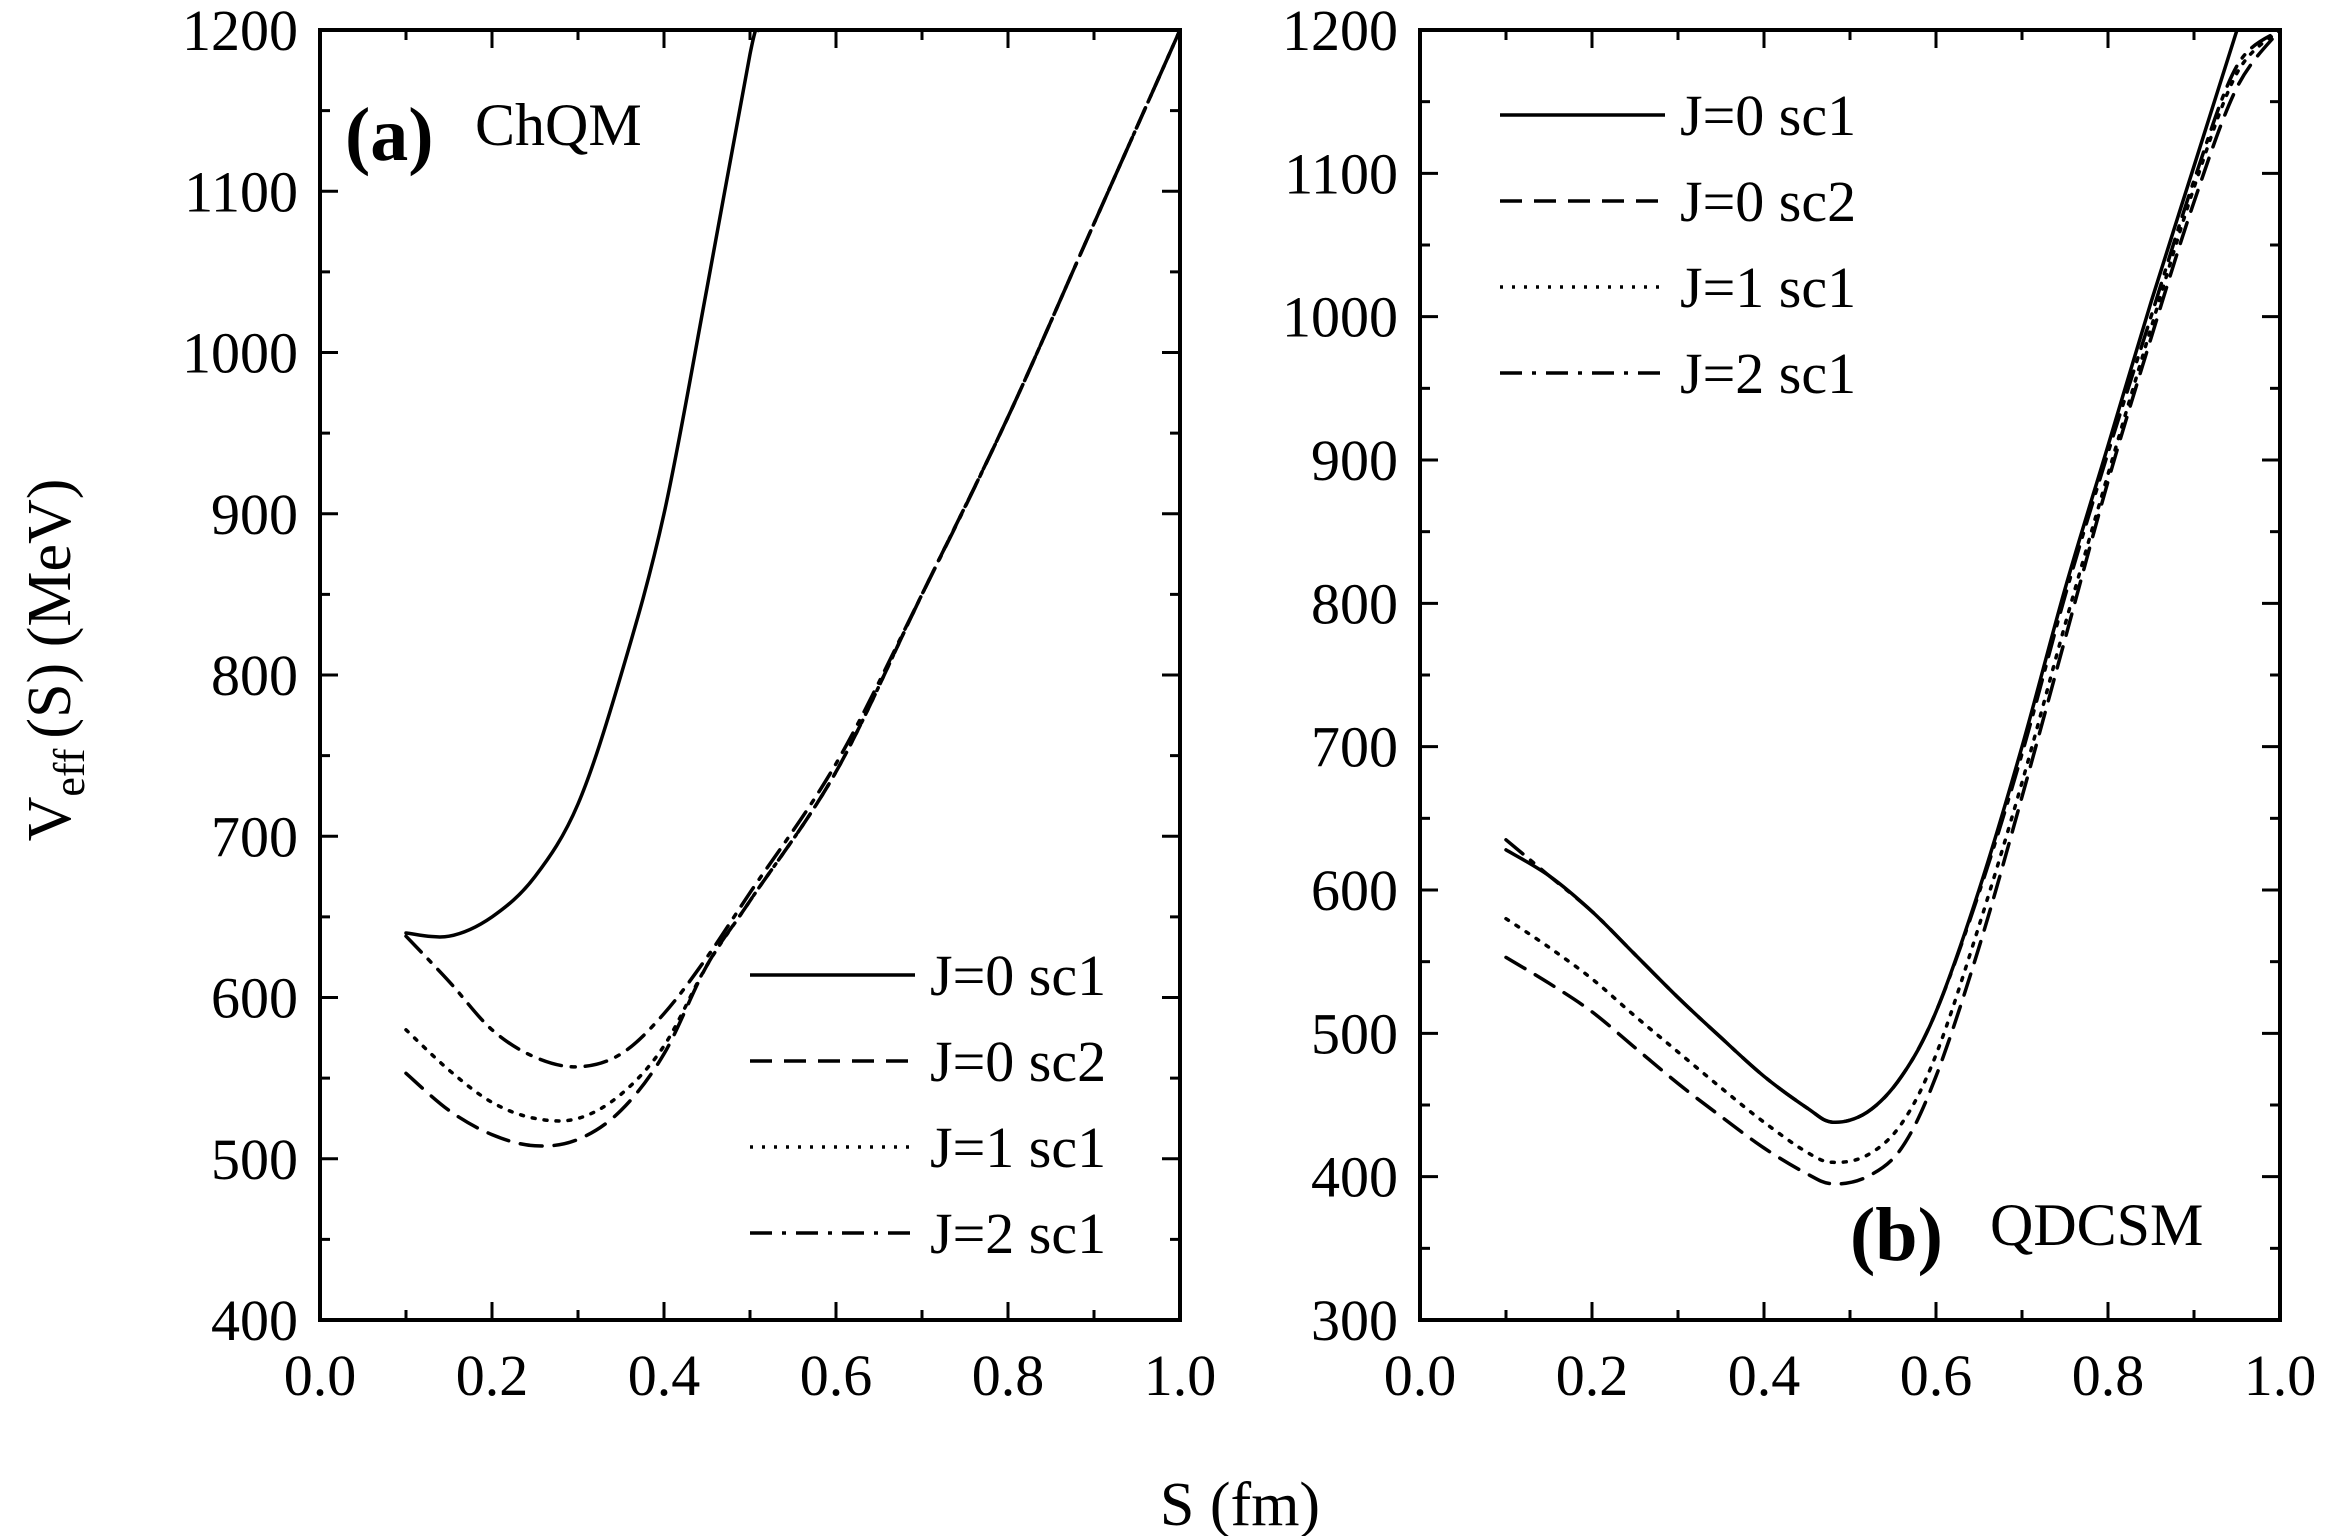 The width and height of the screenshot is (2336, 1536). Describe the element at coordinates (1340, 317) in the screenshot. I see `panel-b-y-tick-label: 1000` at that location.